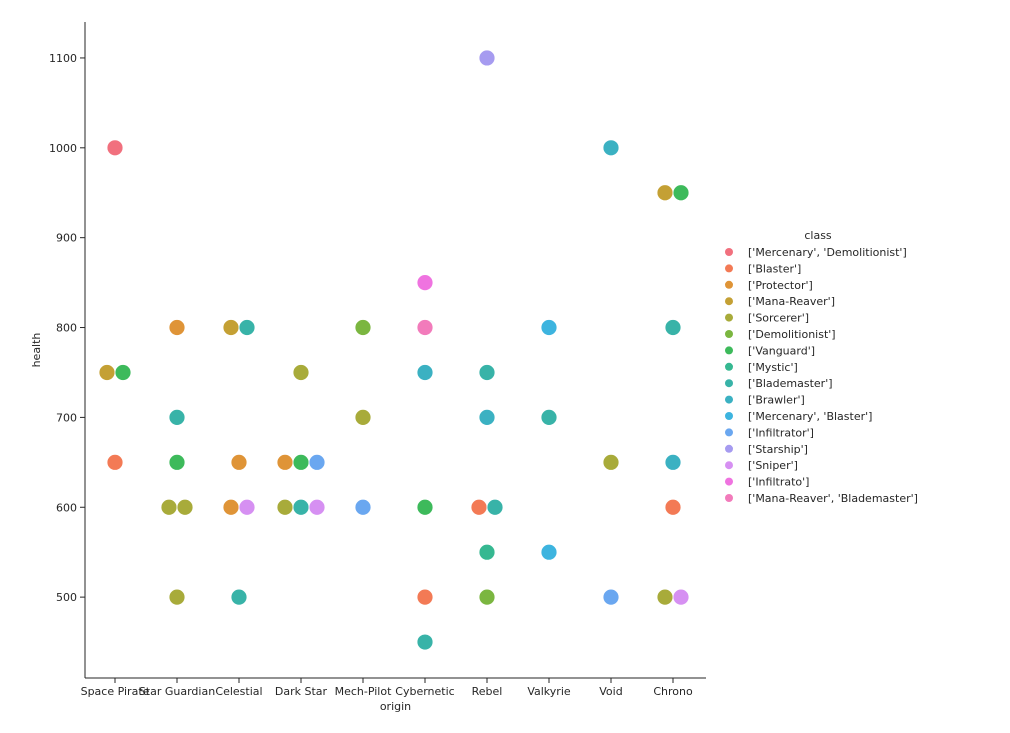 This screenshot has height=733, width=1010. I want to click on legend-entry: ['Blademaster'], so click(790, 383).